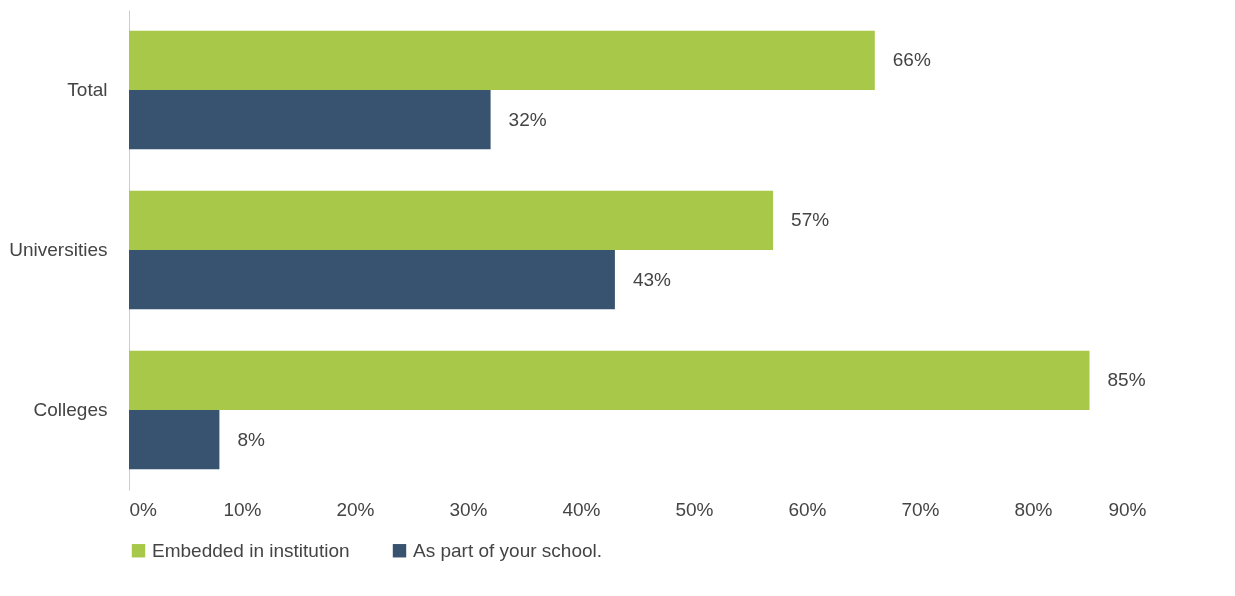  I want to click on y-tick-label: Colleges, so click(70, 409).